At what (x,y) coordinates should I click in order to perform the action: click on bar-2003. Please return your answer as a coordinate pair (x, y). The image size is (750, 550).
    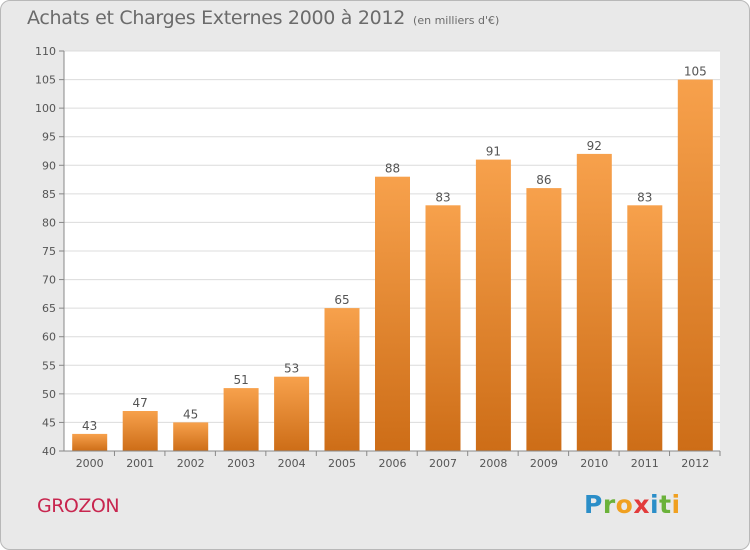
    Looking at the image, I should click on (241, 419).